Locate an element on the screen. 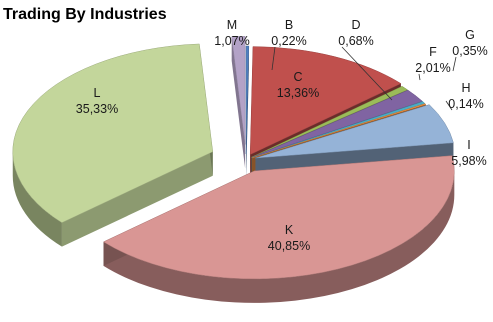  slice-value-l: 35,33% is located at coordinates (97, 109).